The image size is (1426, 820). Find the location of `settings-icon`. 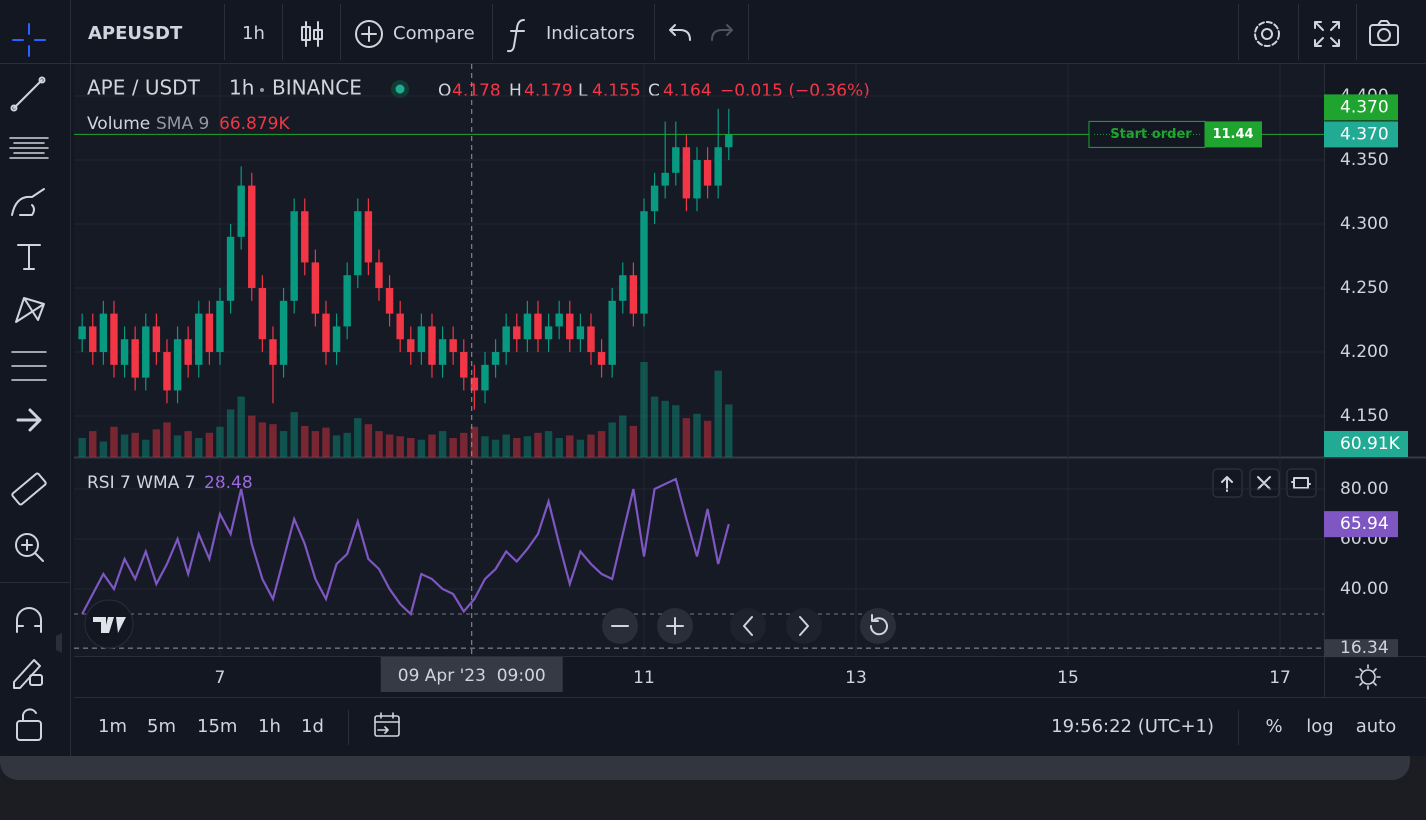

settings-icon is located at coordinates (1267, 34).